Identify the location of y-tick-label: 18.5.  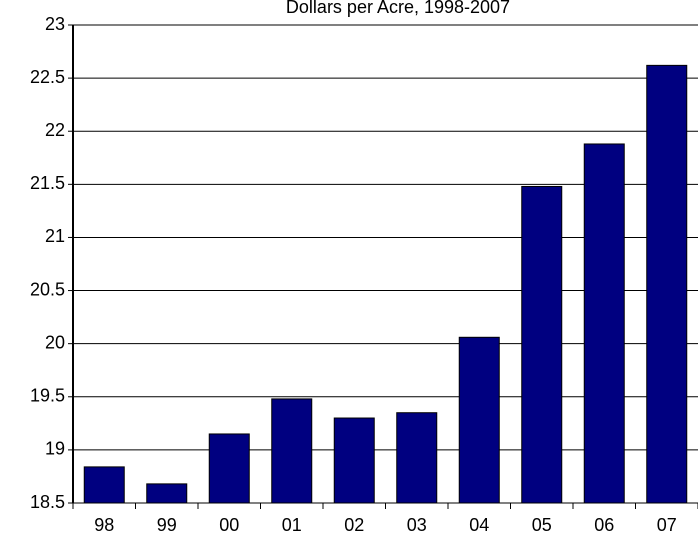
(47, 502).